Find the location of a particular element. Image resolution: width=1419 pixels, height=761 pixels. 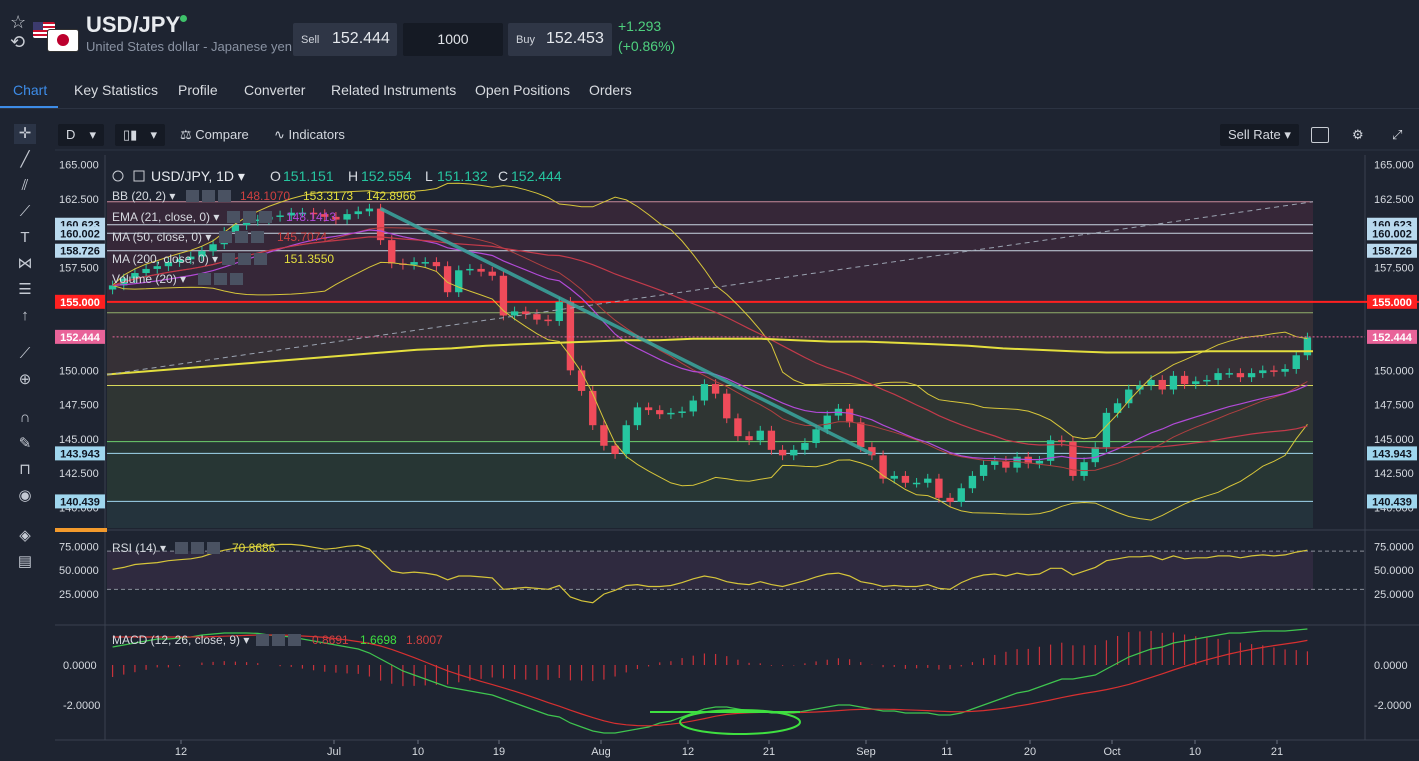

favorite-star-icon: ☆ ⟲ is located at coordinates (18, 32).